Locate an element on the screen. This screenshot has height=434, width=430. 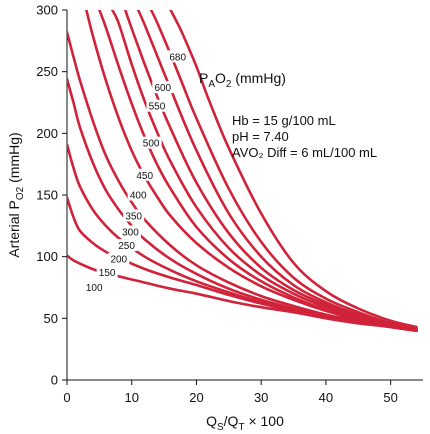
curve-label-250: 250 is located at coordinates (126, 246).